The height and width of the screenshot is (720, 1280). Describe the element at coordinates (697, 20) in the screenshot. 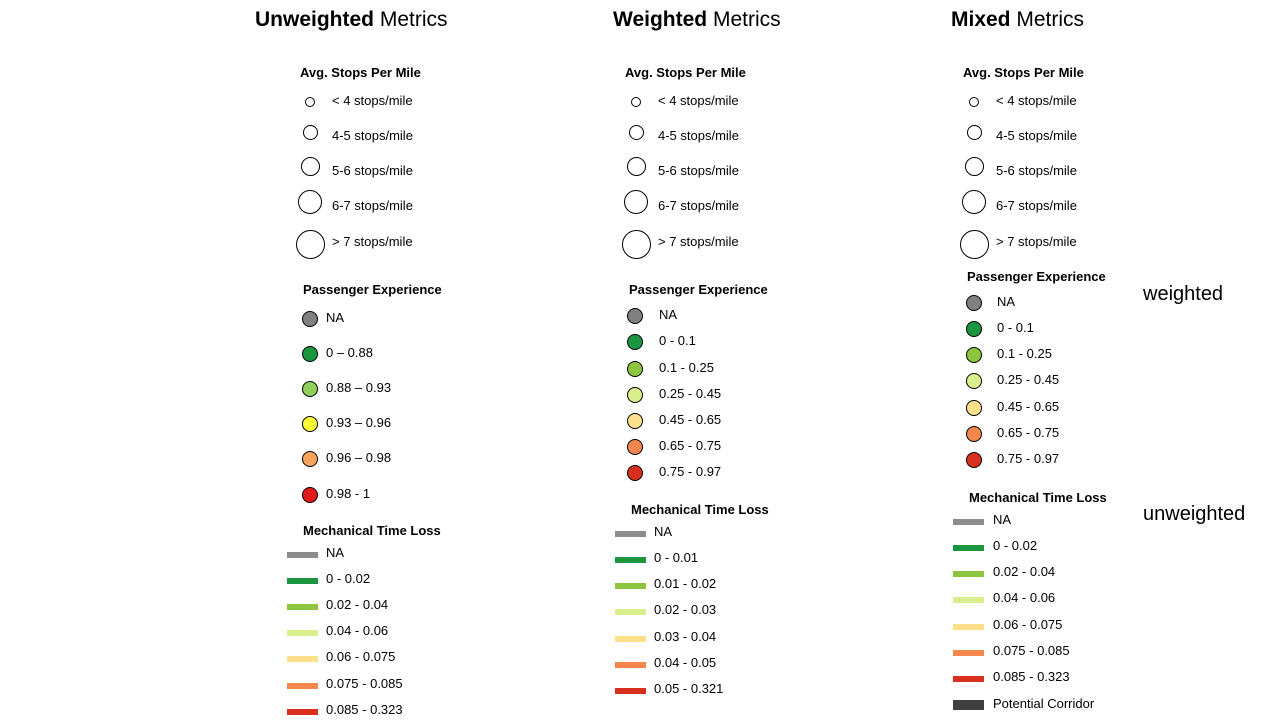

I see `weighted-metrics-title: Weighted Metrics` at that location.